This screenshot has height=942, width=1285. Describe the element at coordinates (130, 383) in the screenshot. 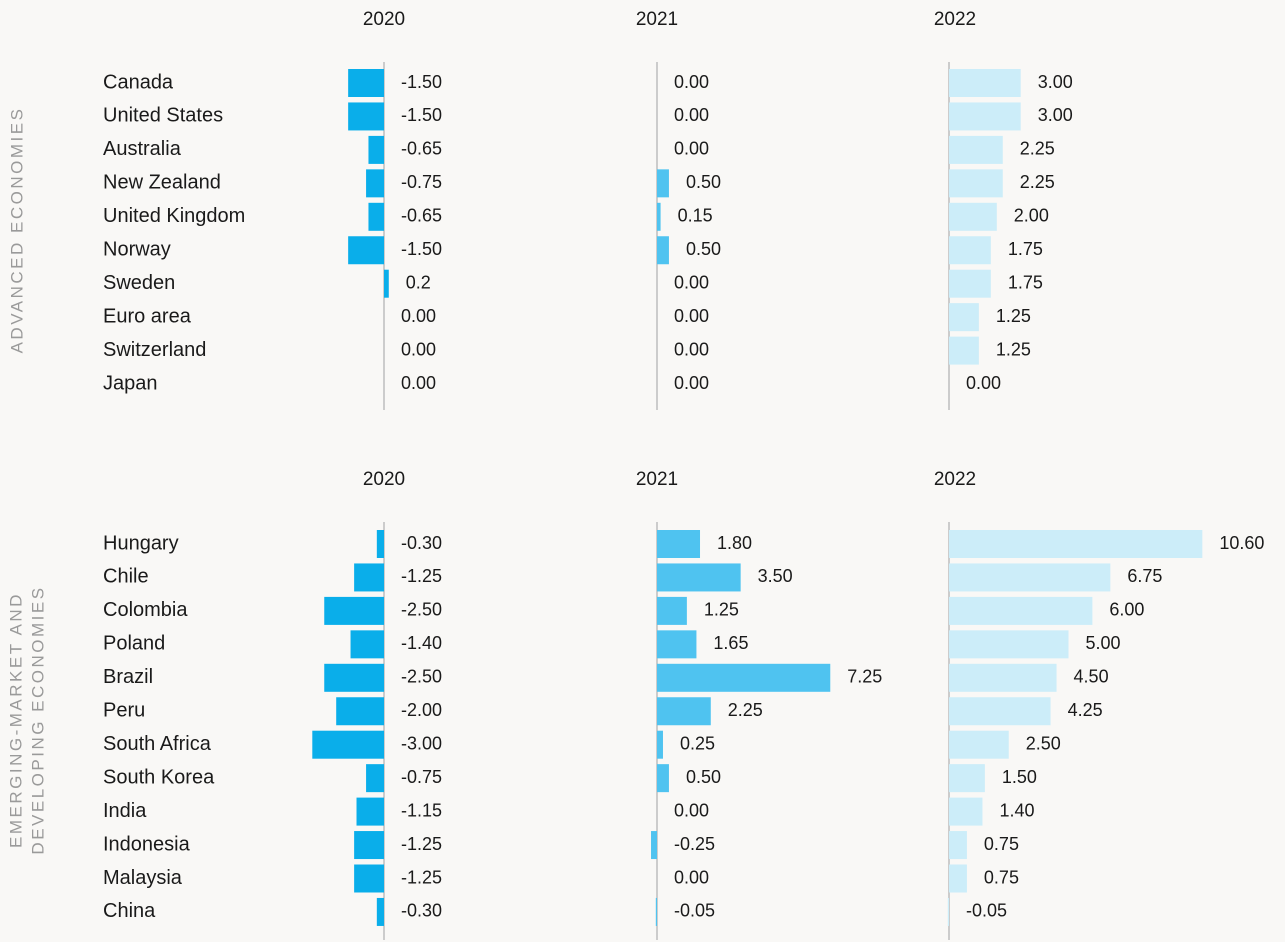

I see `category-label: Japan` at that location.